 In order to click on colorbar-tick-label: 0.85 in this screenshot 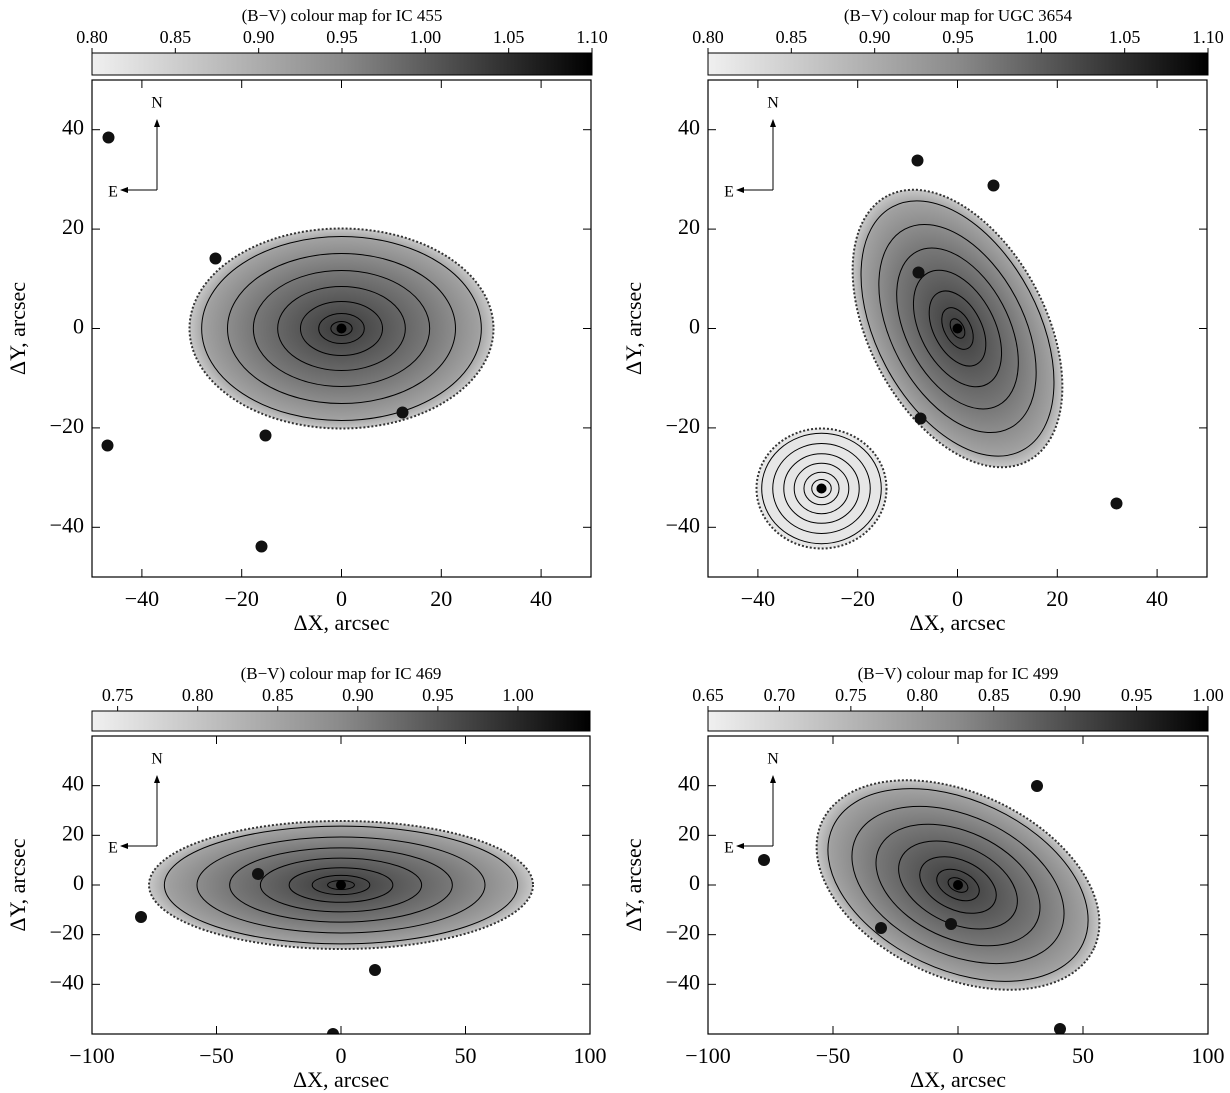, I will do `click(792, 37)`.